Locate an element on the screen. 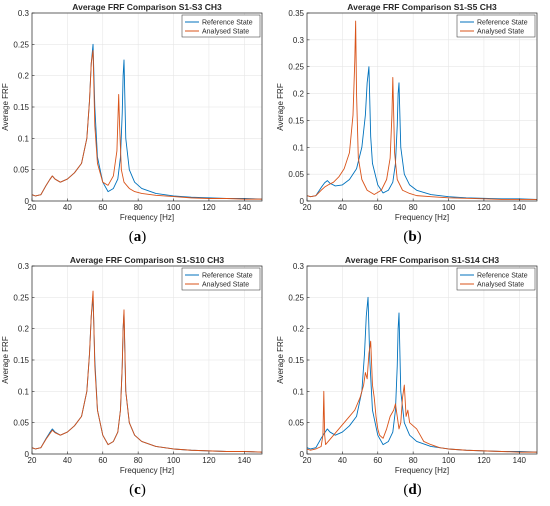  panel-caption: (a) is located at coordinates (137, 237).